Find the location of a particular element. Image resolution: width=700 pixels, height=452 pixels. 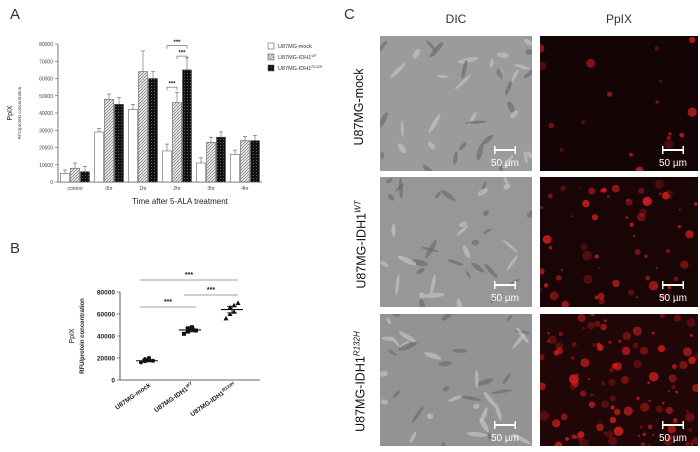

x-tick-label: 4hr is located at coordinates (245, 189).